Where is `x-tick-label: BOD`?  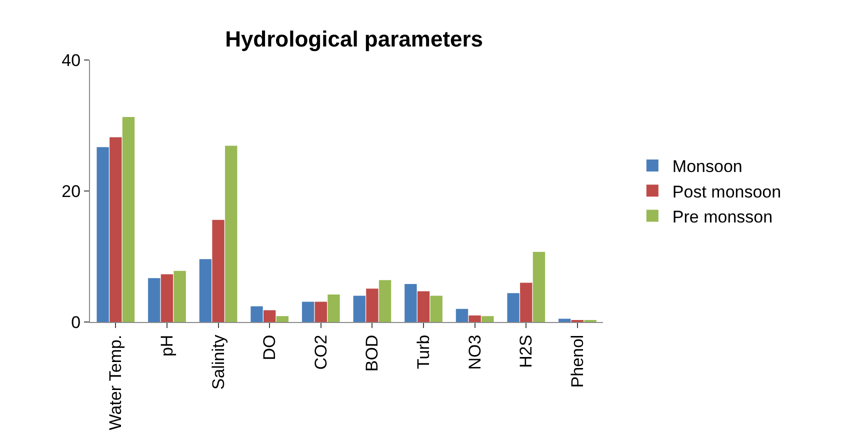 x-tick-label: BOD is located at coordinates (372, 353).